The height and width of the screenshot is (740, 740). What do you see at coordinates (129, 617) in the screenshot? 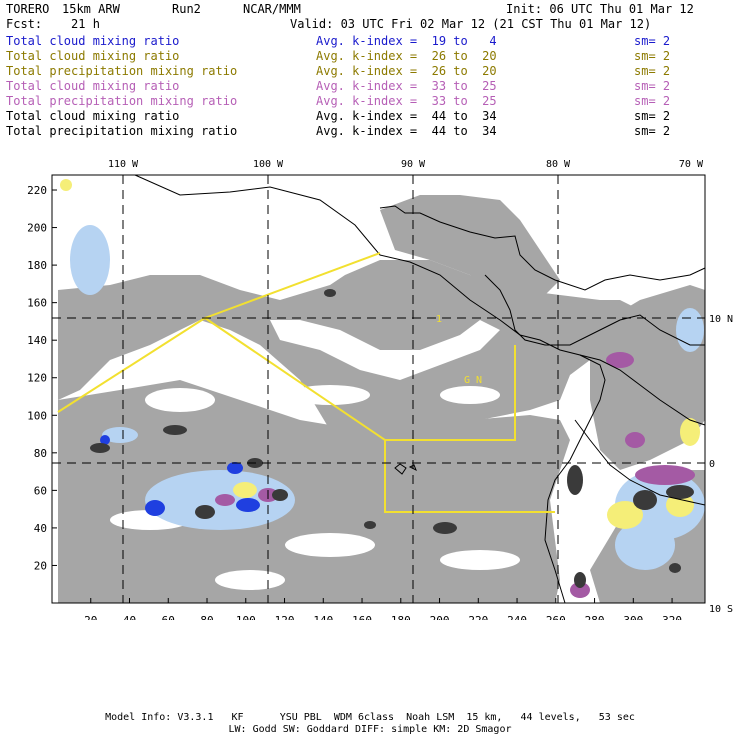
I see `x-tick-label: 40` at bounding box center [129, 617].